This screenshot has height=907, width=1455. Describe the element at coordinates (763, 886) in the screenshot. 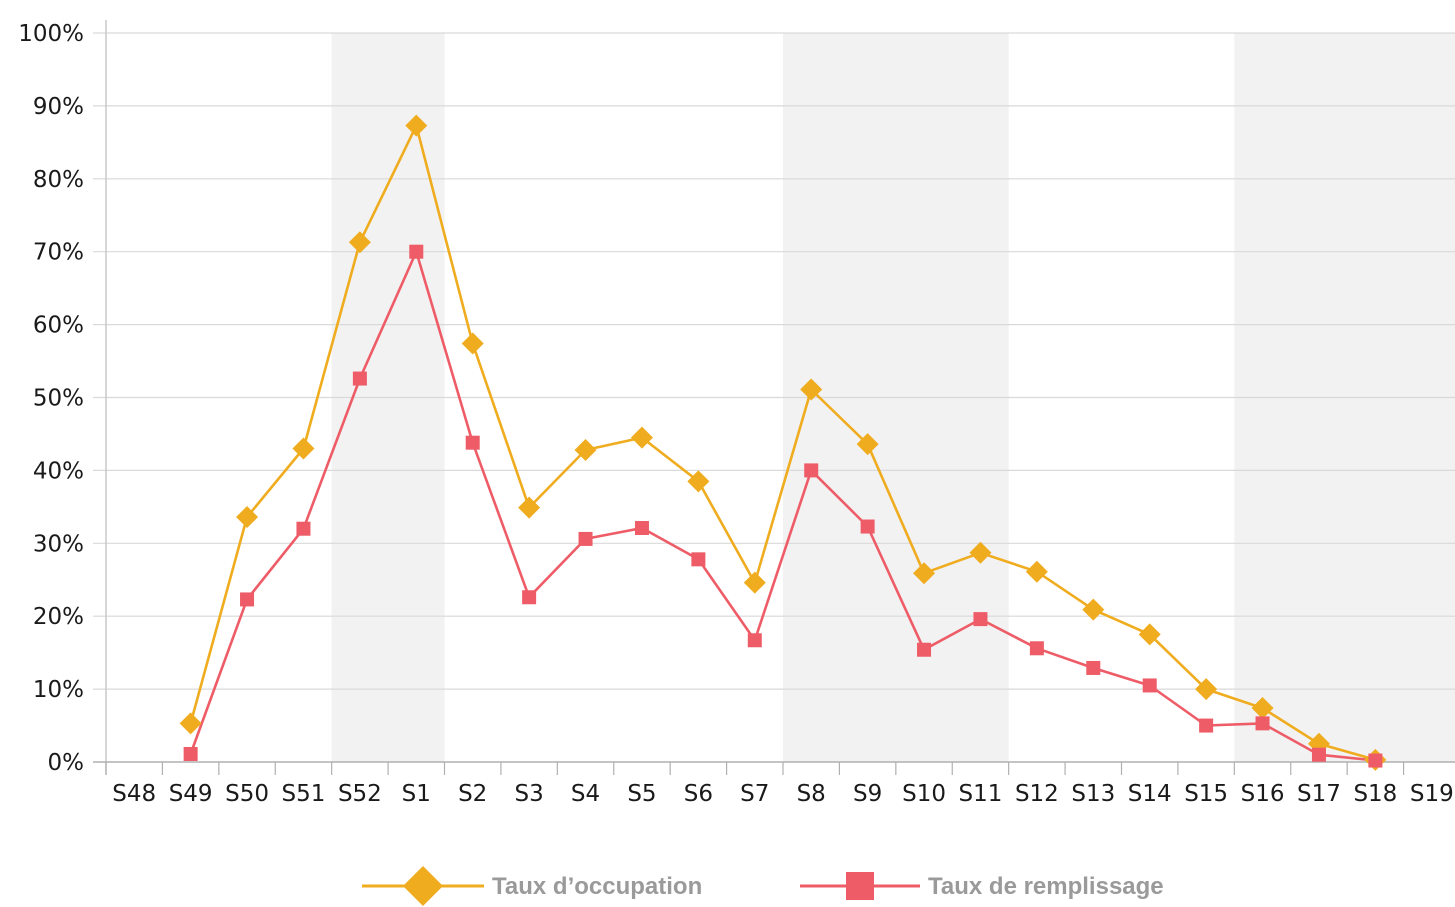

I see `legend: Taux d’occupation Taux de remplissage` at that location.